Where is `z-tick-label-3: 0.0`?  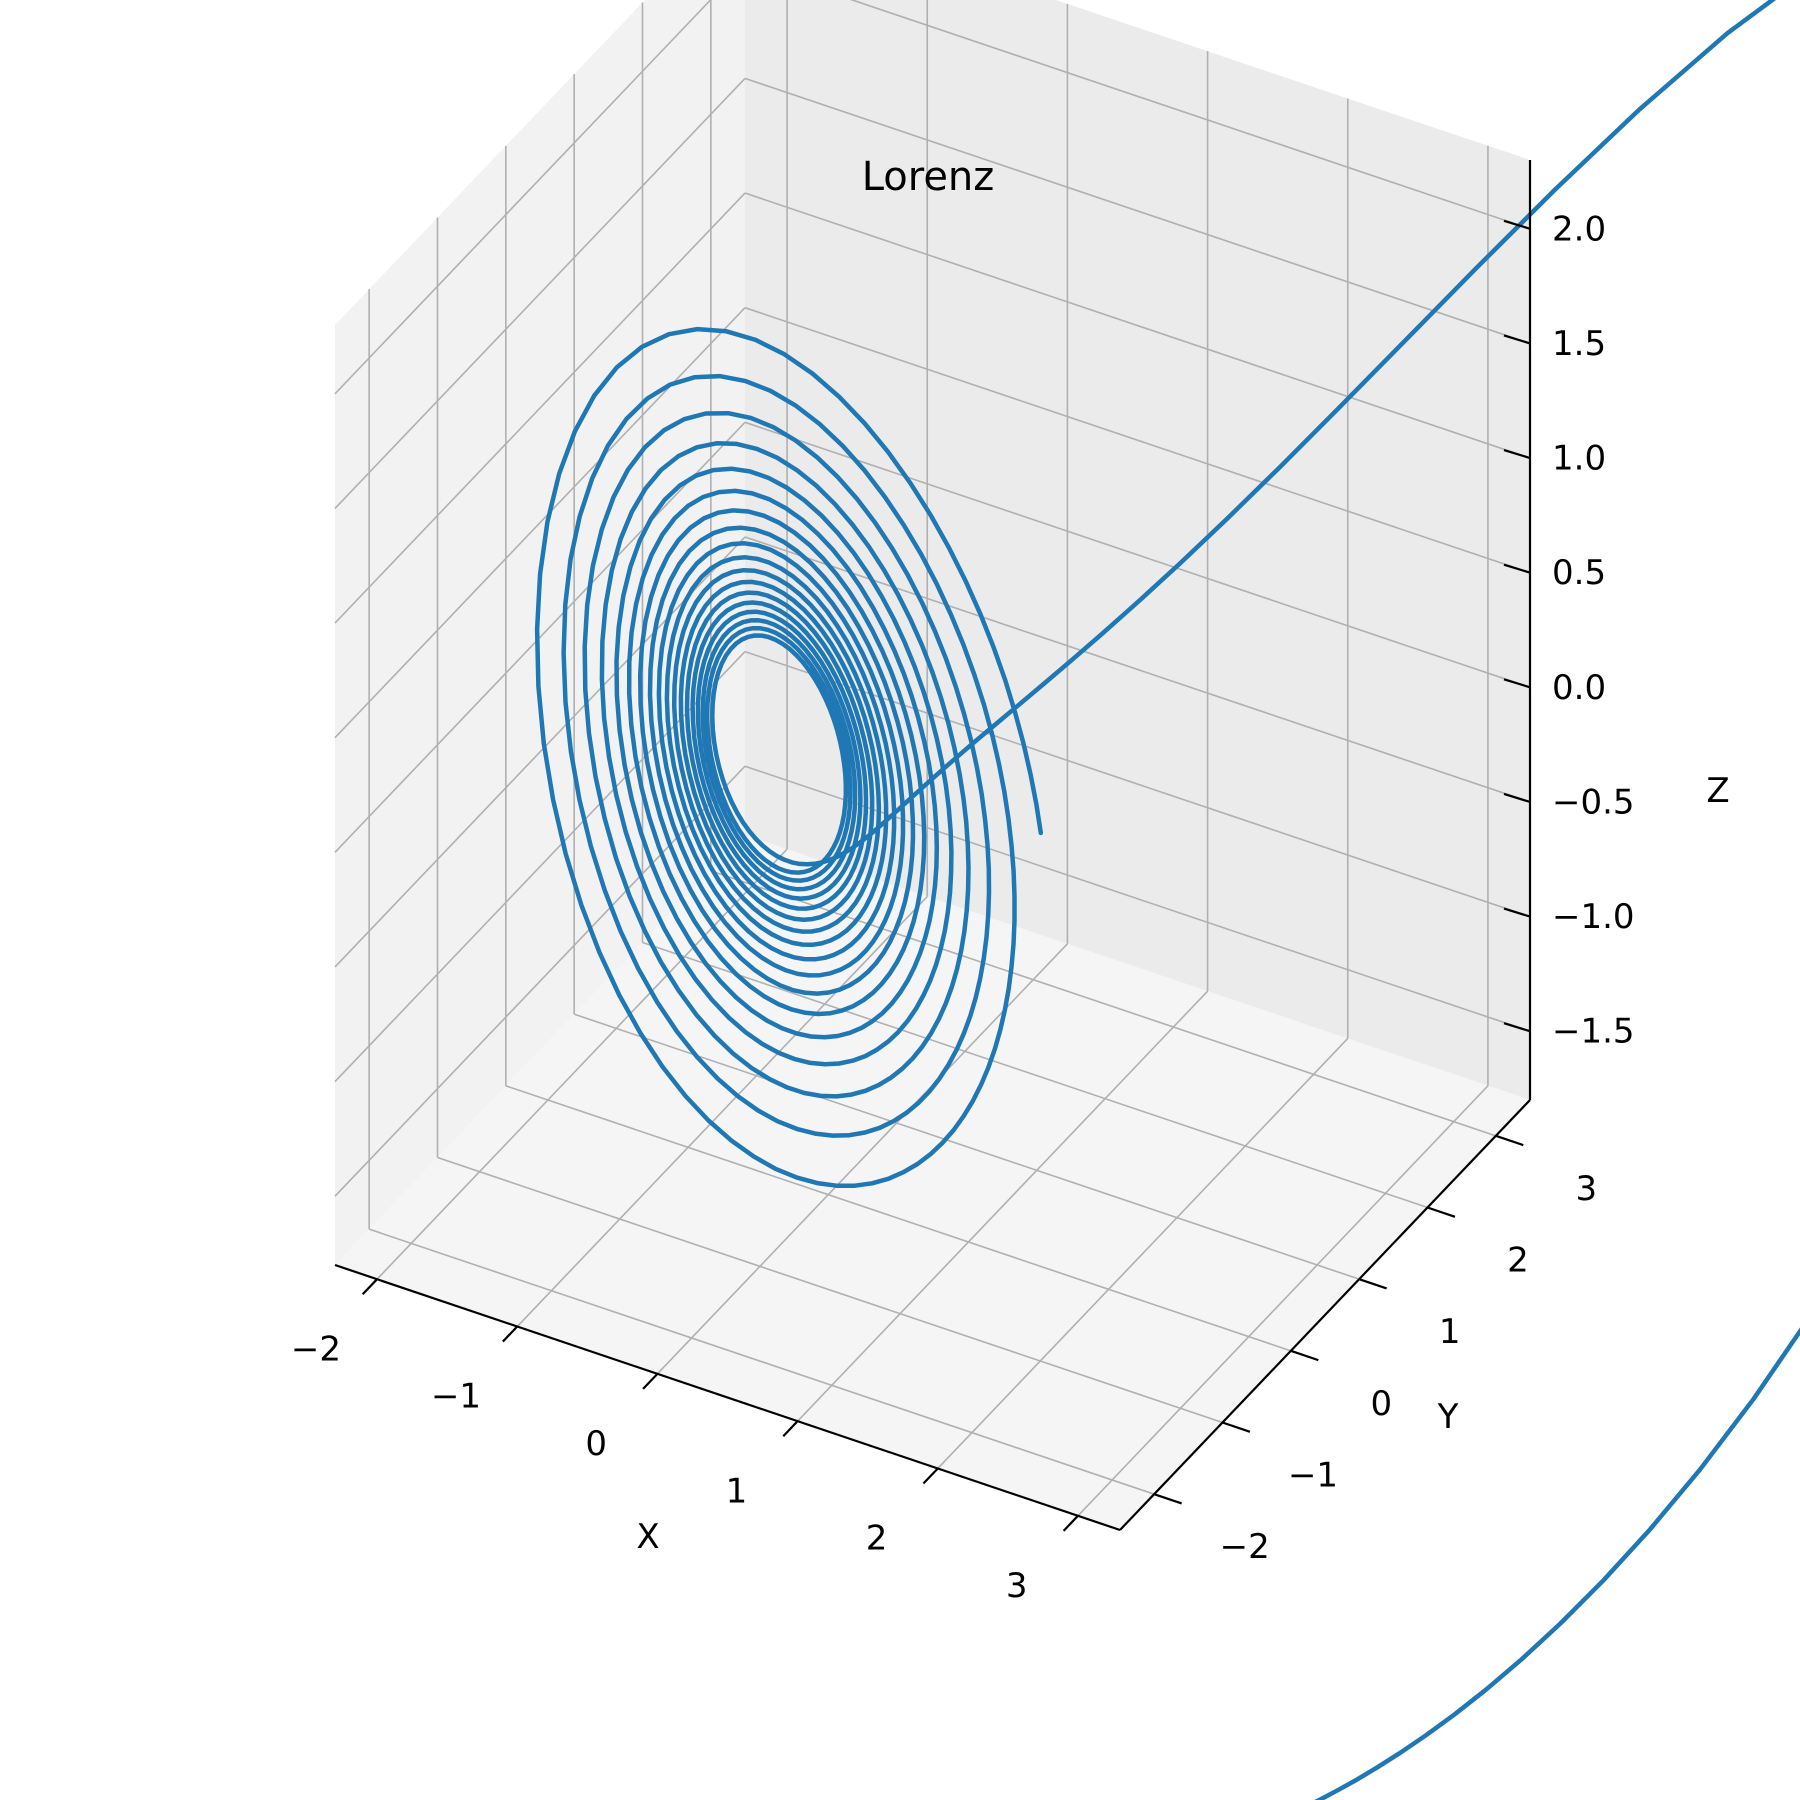 z-tick-label-3: 0.0 is located at coordinates (1579, 688).